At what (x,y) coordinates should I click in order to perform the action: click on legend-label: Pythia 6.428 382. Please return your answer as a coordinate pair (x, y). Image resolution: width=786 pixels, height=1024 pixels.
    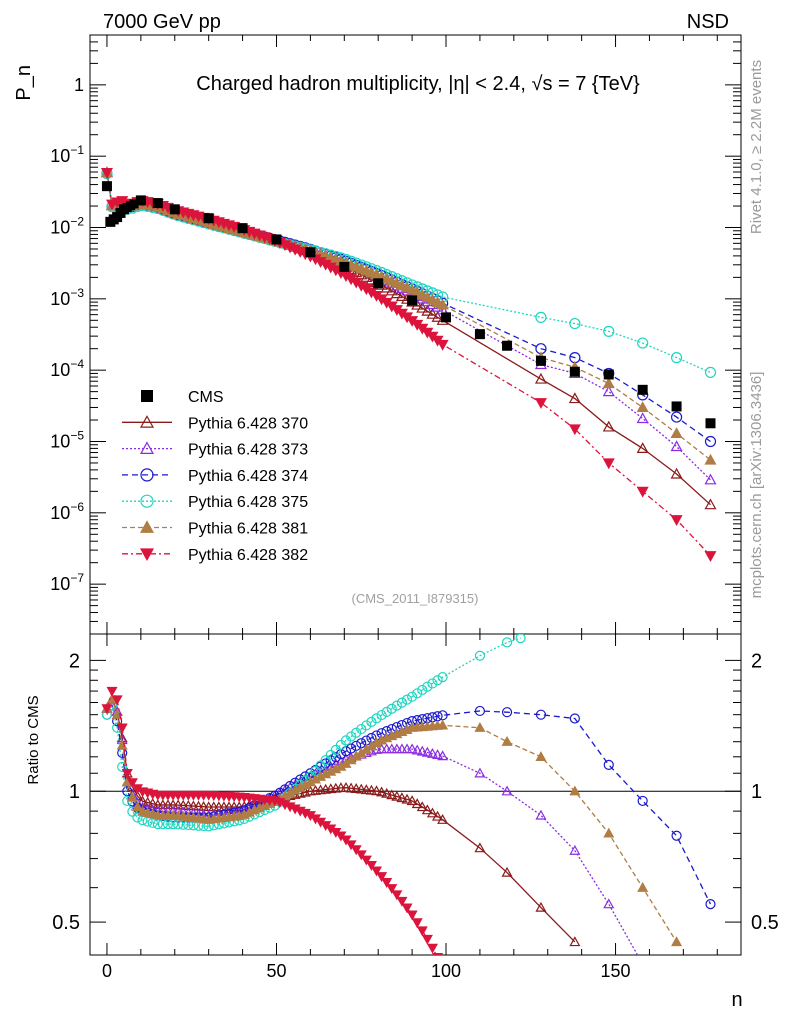
    Looking at the image, I should click on (248, 555).